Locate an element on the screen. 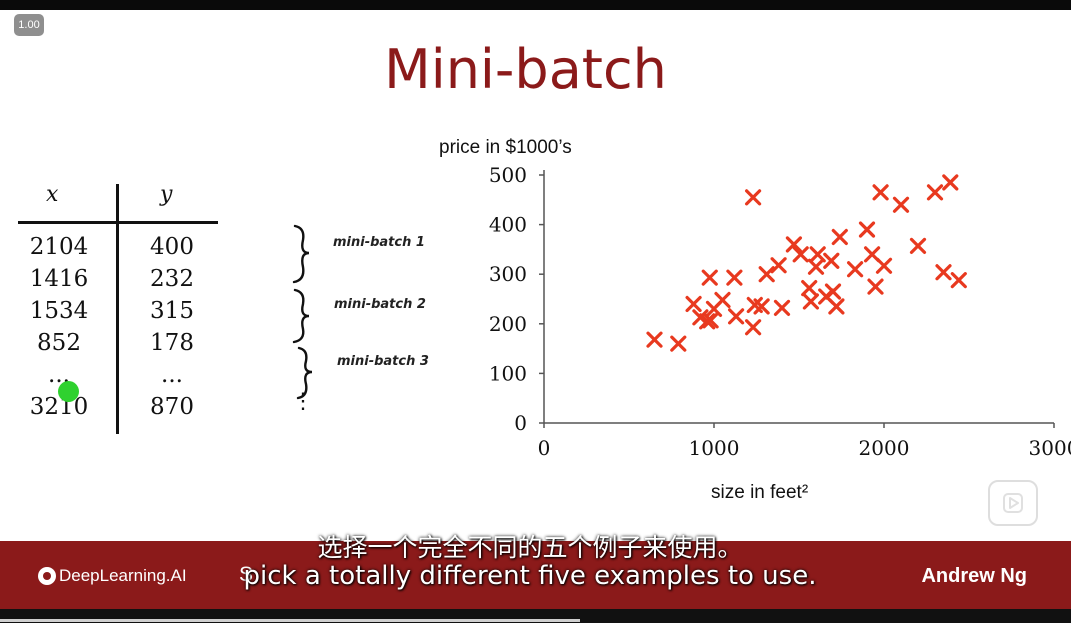  slide-caption-partial: S is located at coordinates (246, 574).